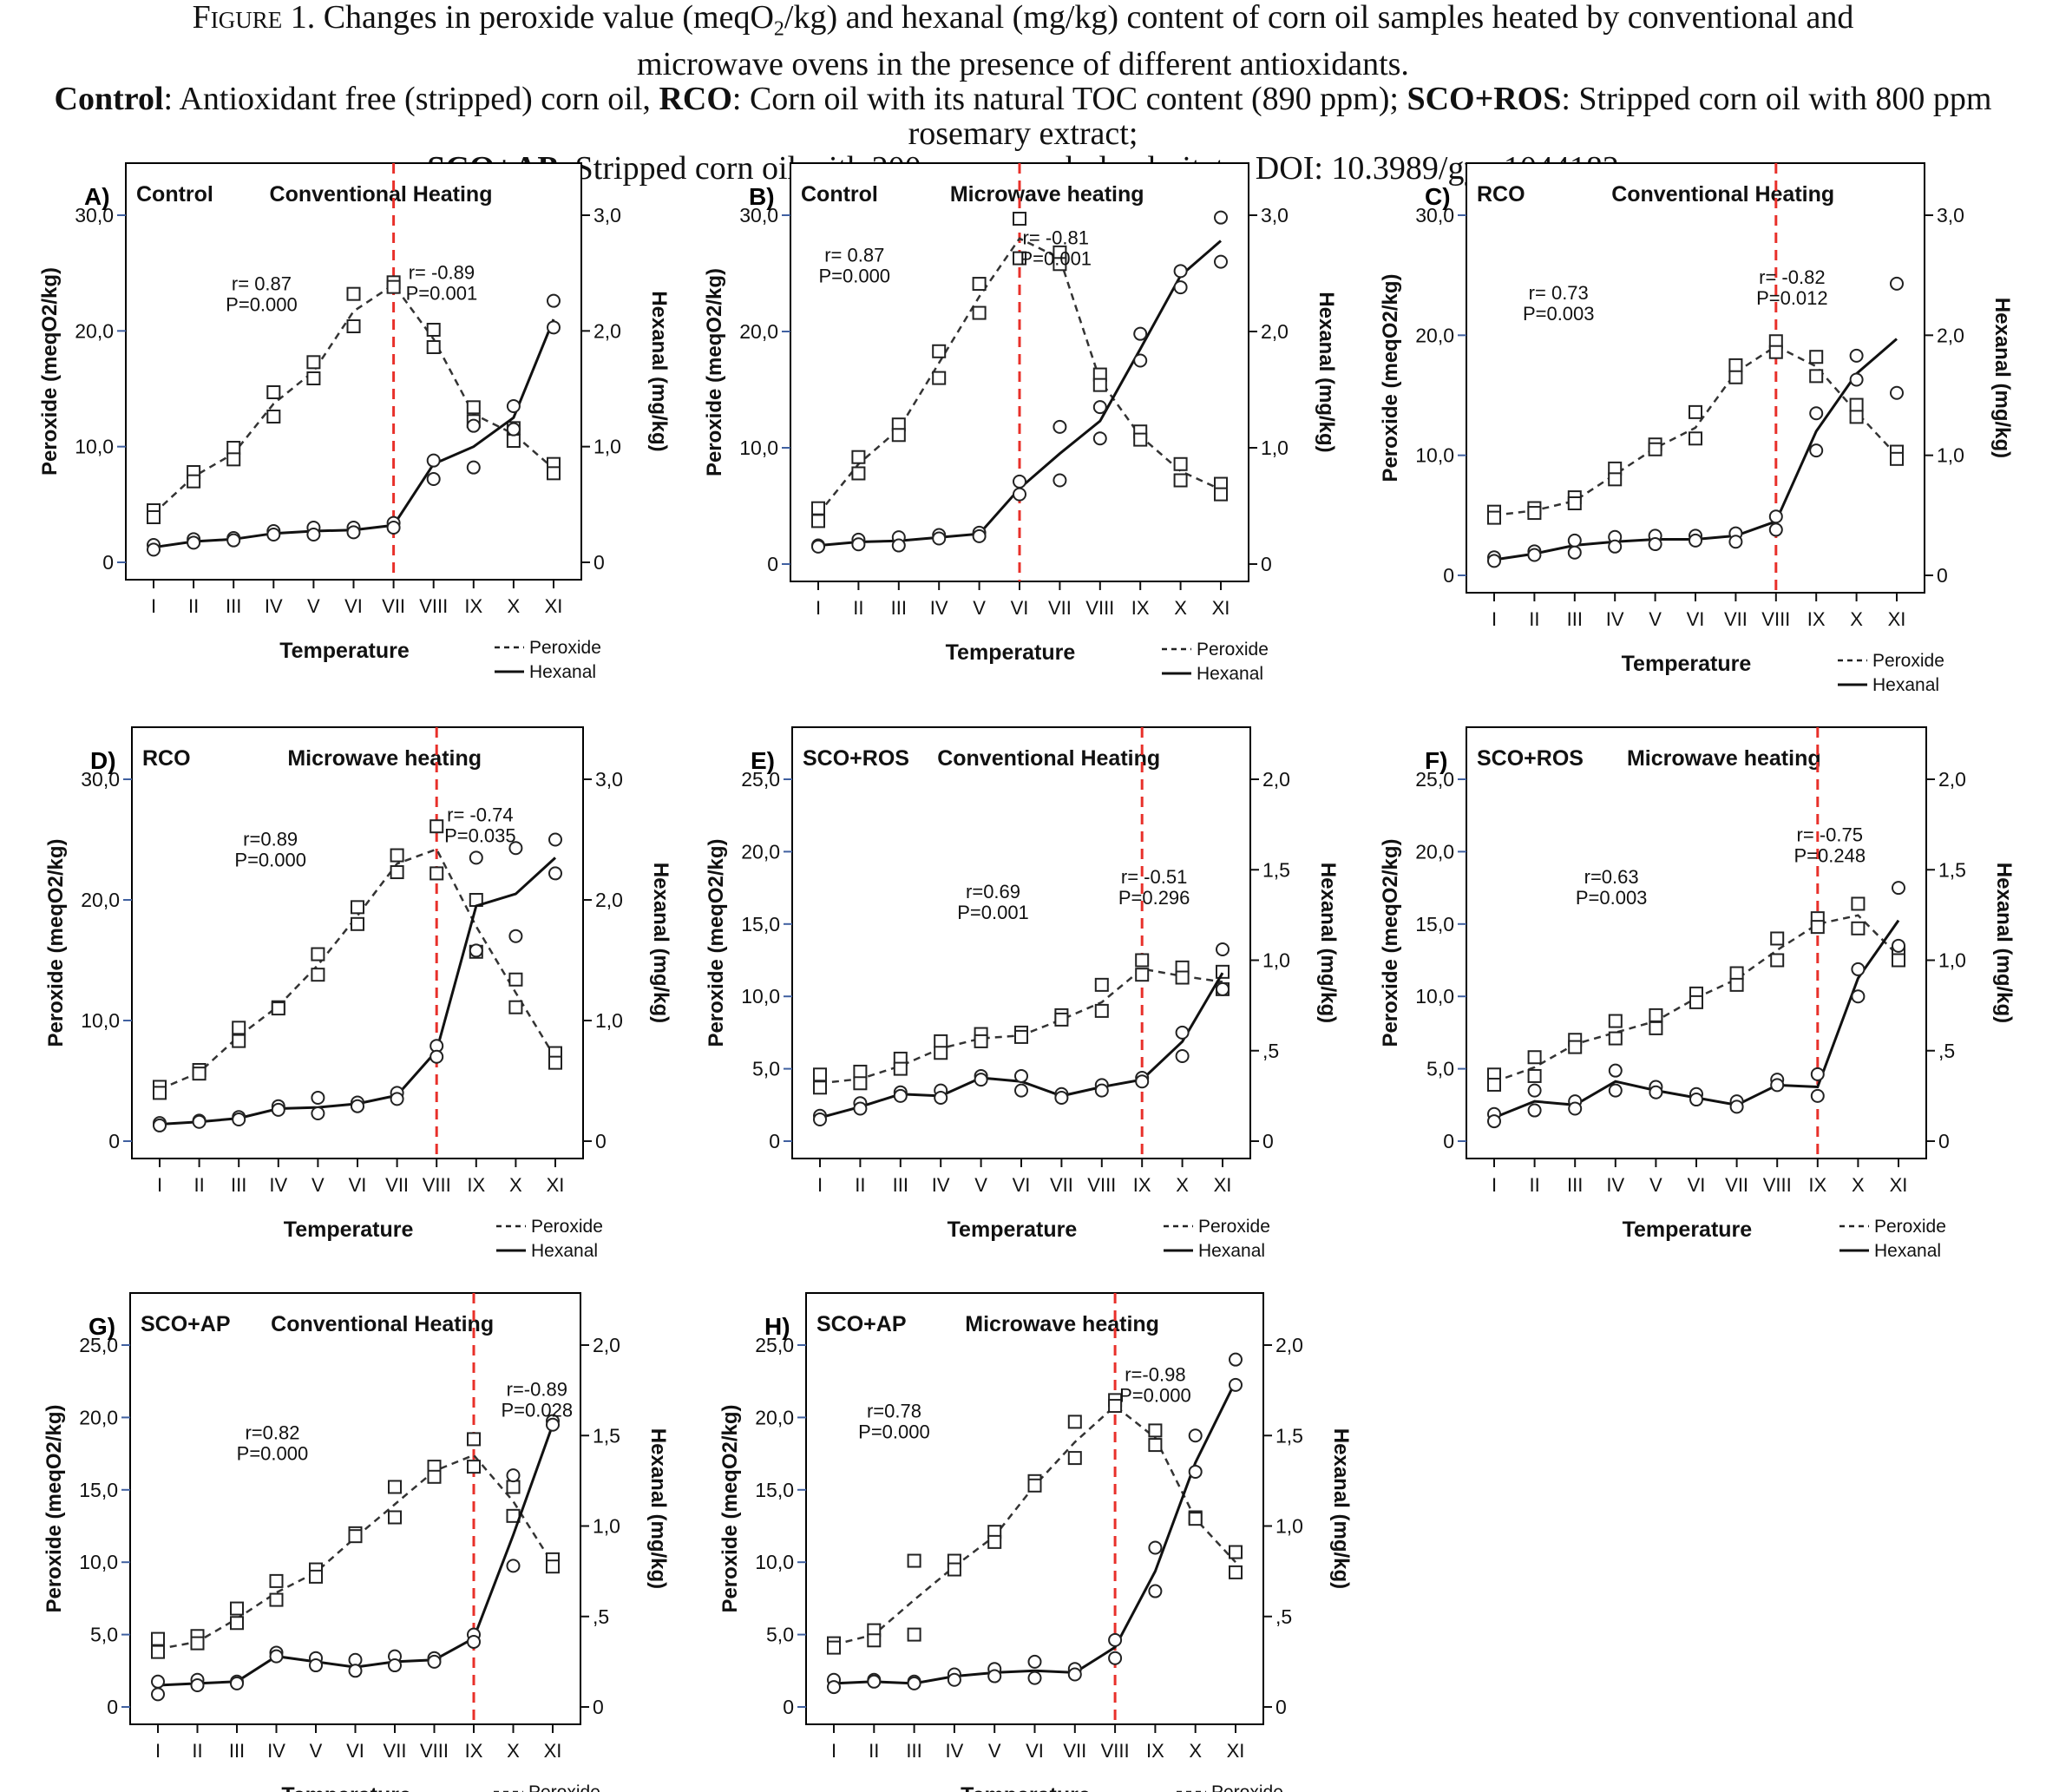 The image size is (2046, 1792). Describe the element at coordinates (197, 1751) in the screenshot. I see `x-tick-label: II` at that location.